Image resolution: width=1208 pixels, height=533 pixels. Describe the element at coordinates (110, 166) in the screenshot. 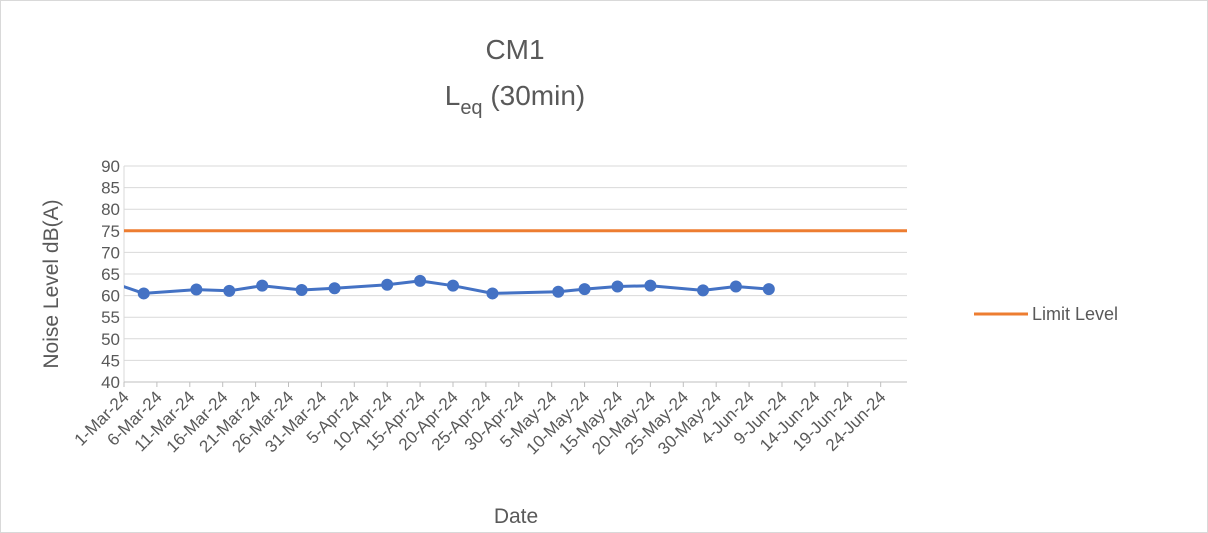

I see `y-tick-label: 90` at that location.